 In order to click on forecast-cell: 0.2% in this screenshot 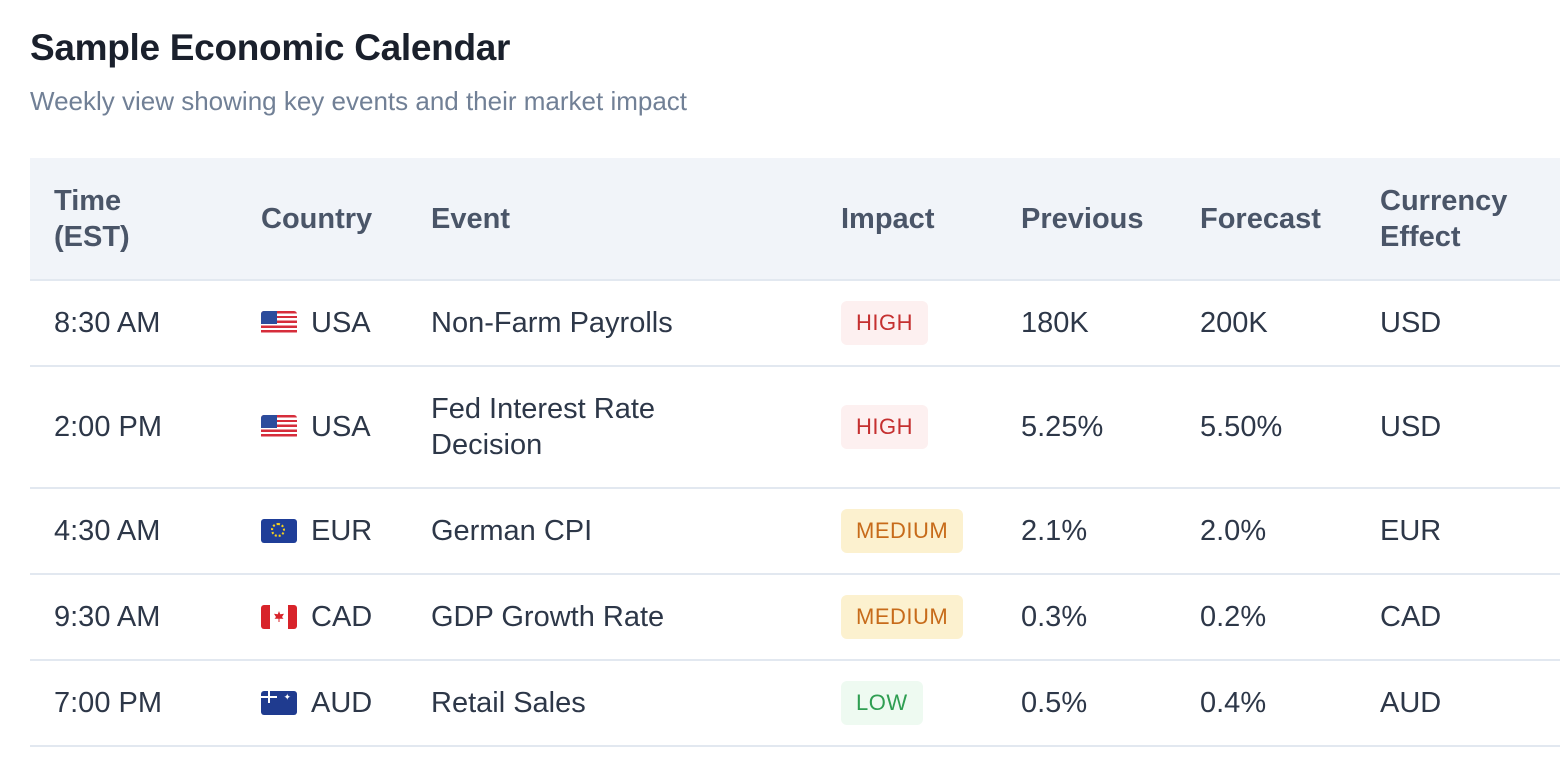, I will do `click(1266, 617)`.